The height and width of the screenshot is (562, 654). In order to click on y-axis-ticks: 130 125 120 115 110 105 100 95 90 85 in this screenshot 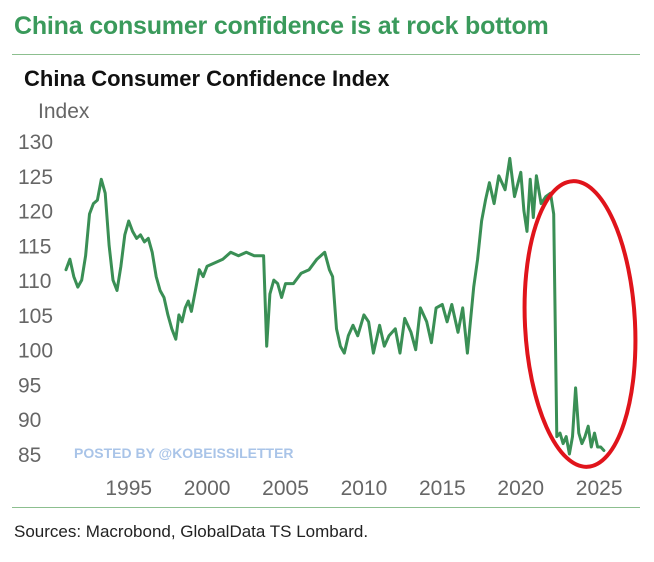, I will do `click(35, 299)`.